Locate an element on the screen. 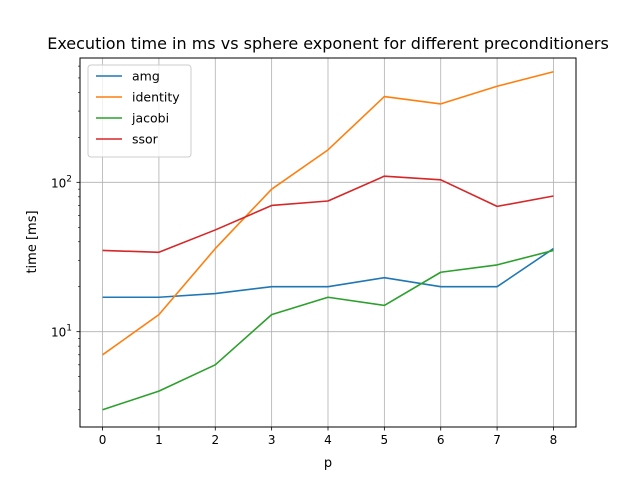 The width and height of the screenshot is (640, 480). legend: amg identity jacobi ssor is located at coordinates (139, 111).